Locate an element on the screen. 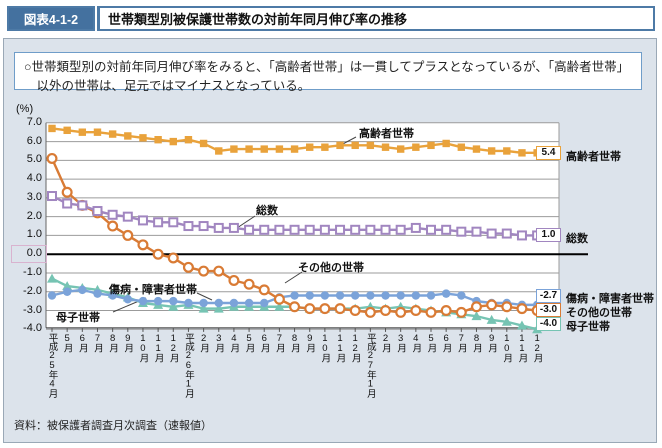 The height and width of the screenshot is (448, 662). x-axis-label: 12月 is located at coordinates (537, 347).